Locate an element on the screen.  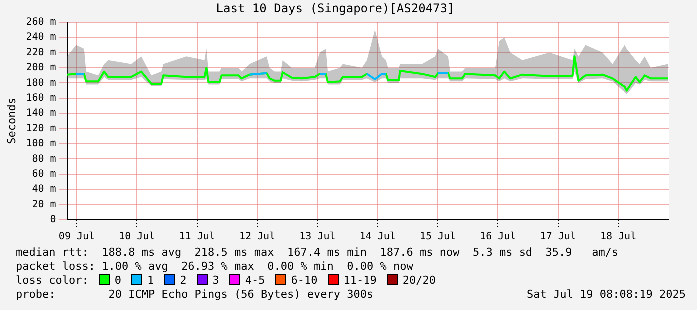
chart-title: Last 10 Days (Singapore)[AS20473] is located at coordinates (335, 8).